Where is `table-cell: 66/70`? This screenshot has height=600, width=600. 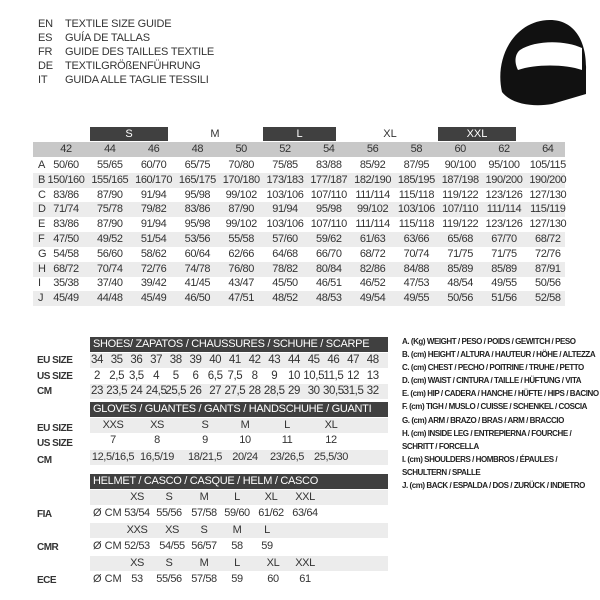
table-cell: 66/70 is located at coordinates (329, 253).